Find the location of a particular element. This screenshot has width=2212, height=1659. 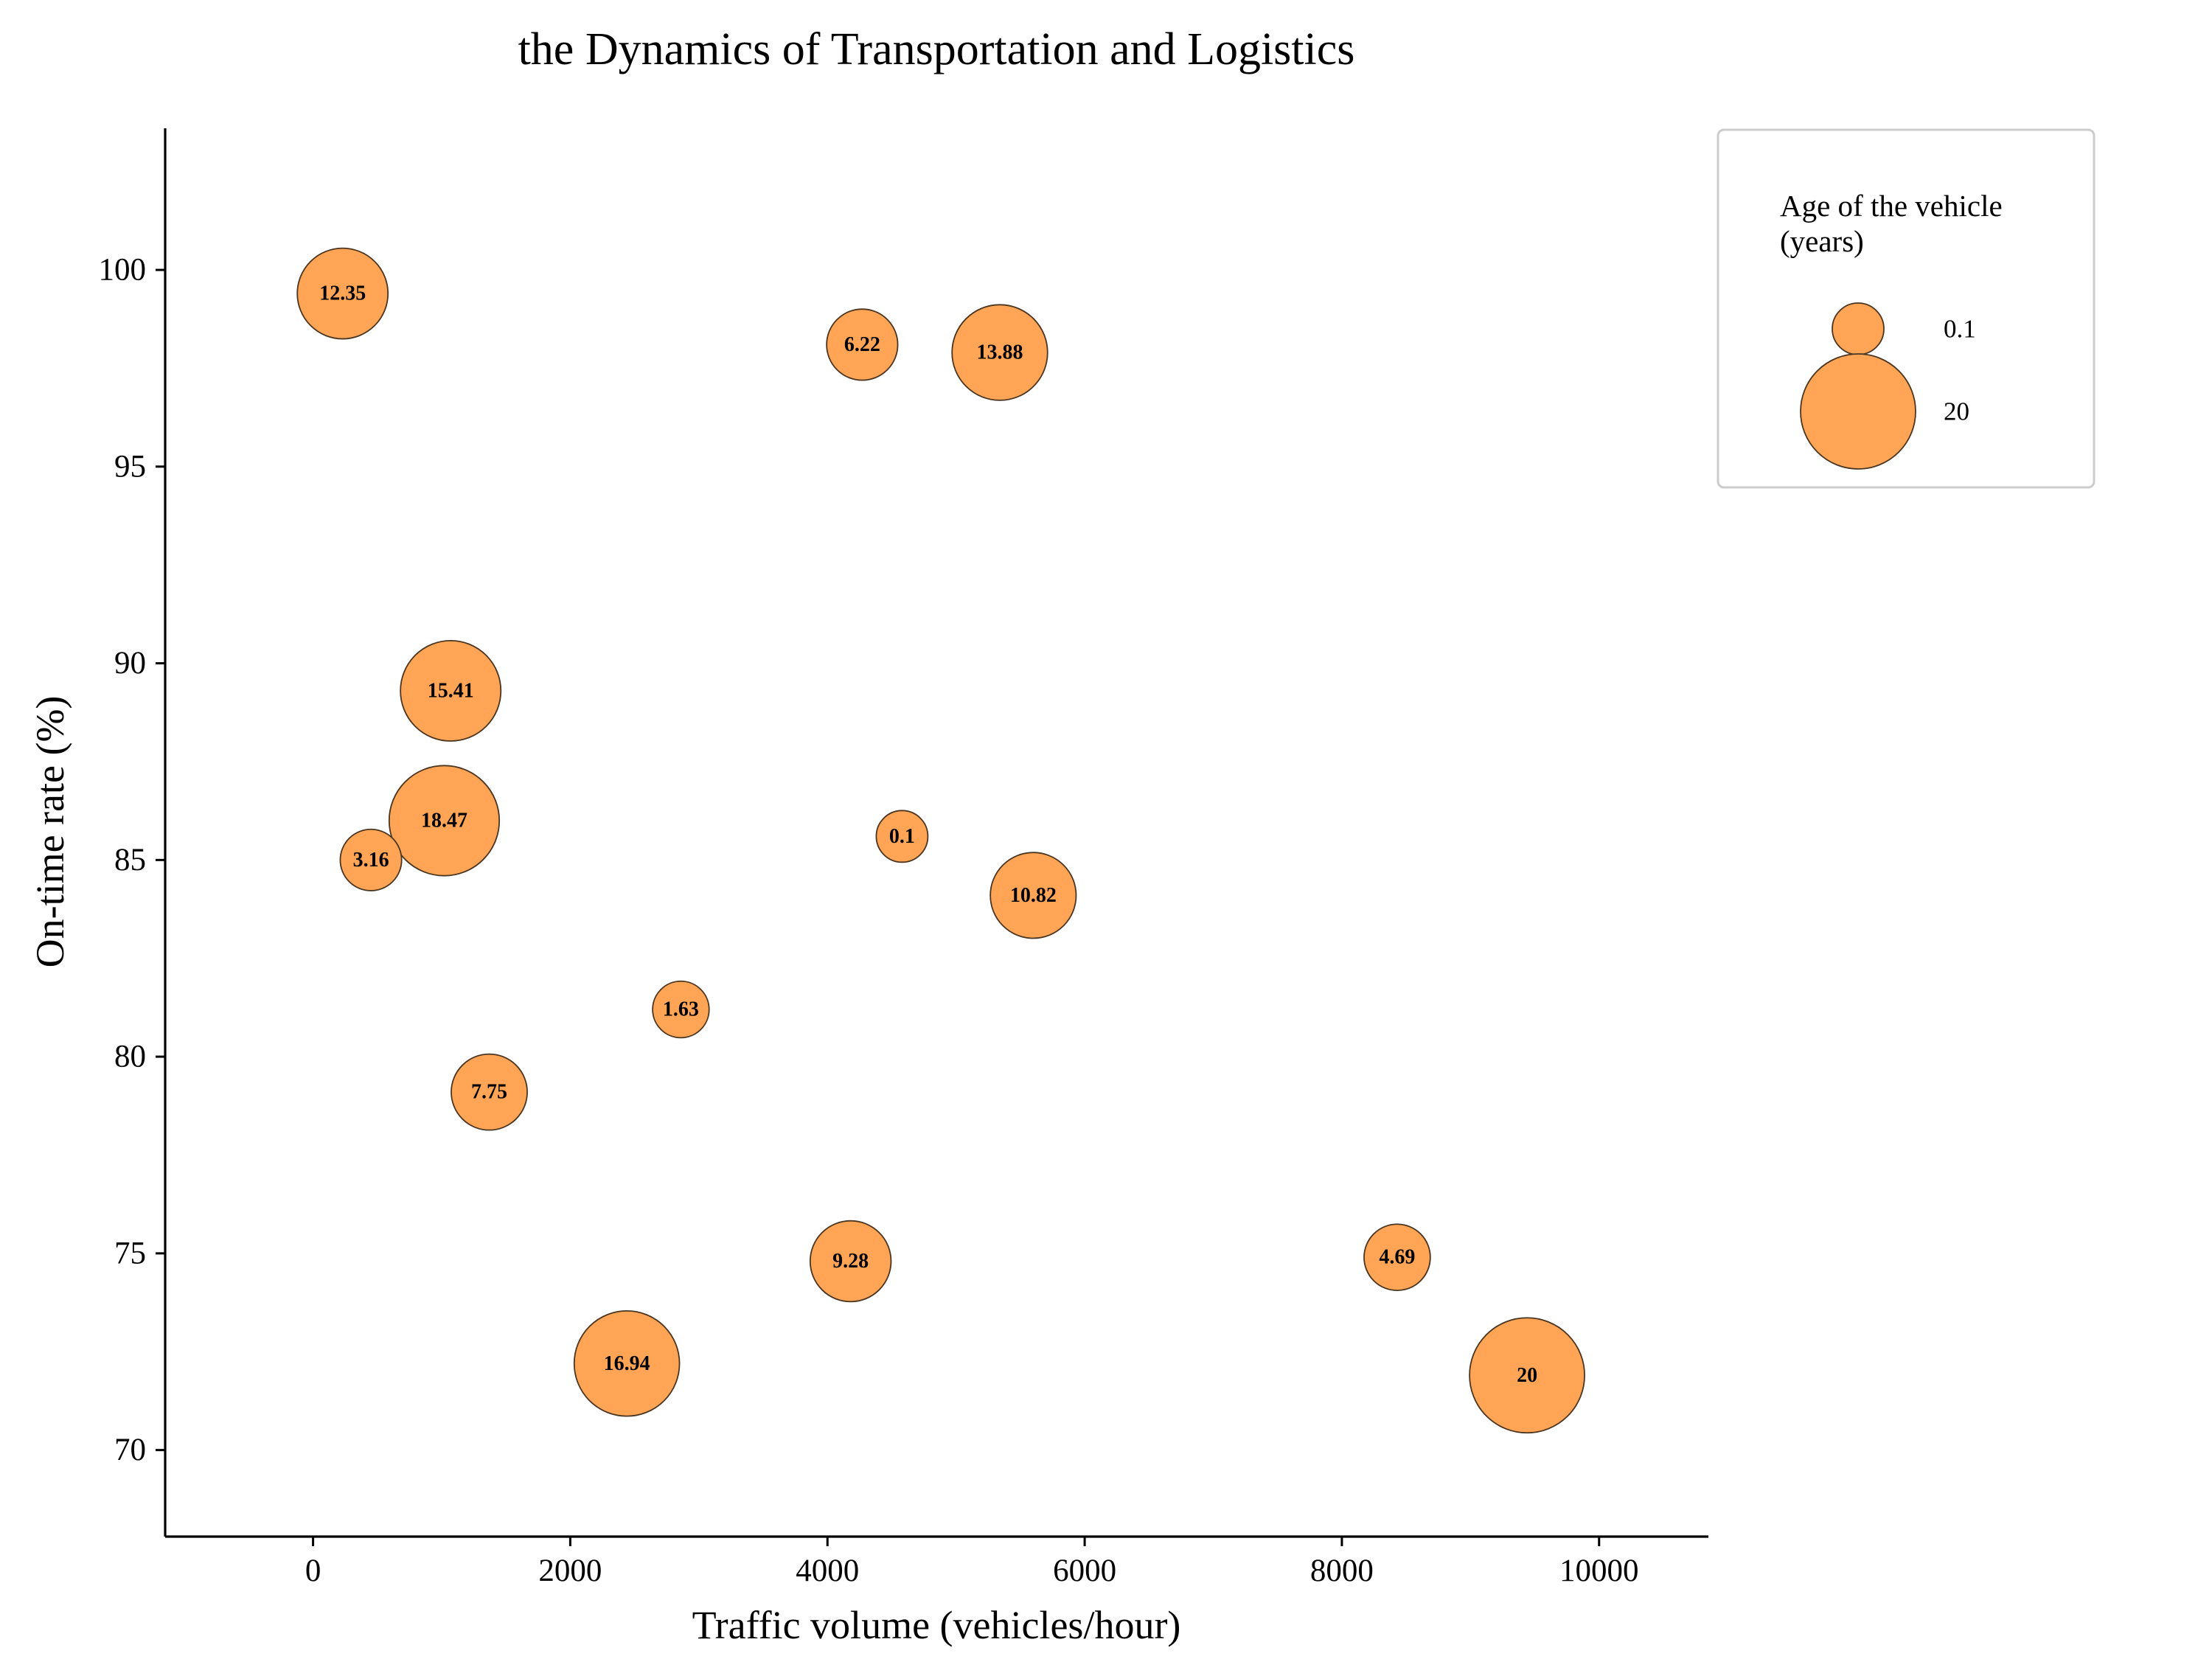

x-axis-ticks: 0 2000 4000 6000 8000 10000 is located at coordinates (972, 1562).